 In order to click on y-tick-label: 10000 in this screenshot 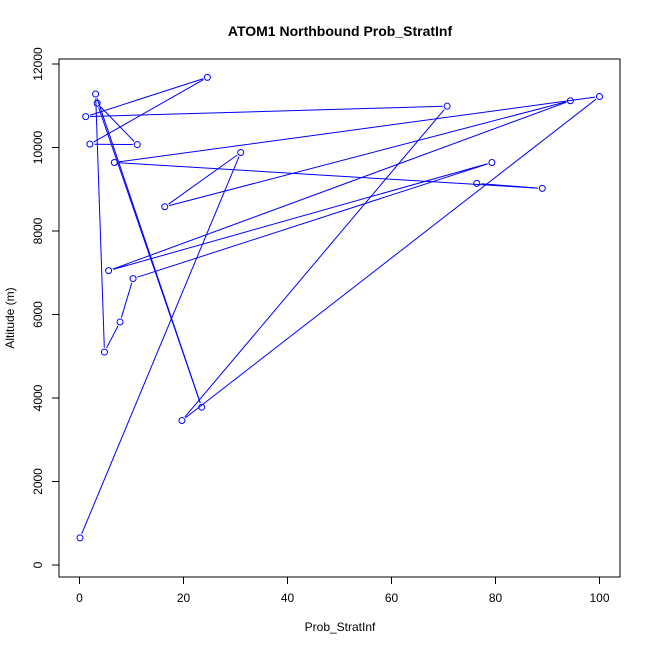, I will do `click(38, 147)`.